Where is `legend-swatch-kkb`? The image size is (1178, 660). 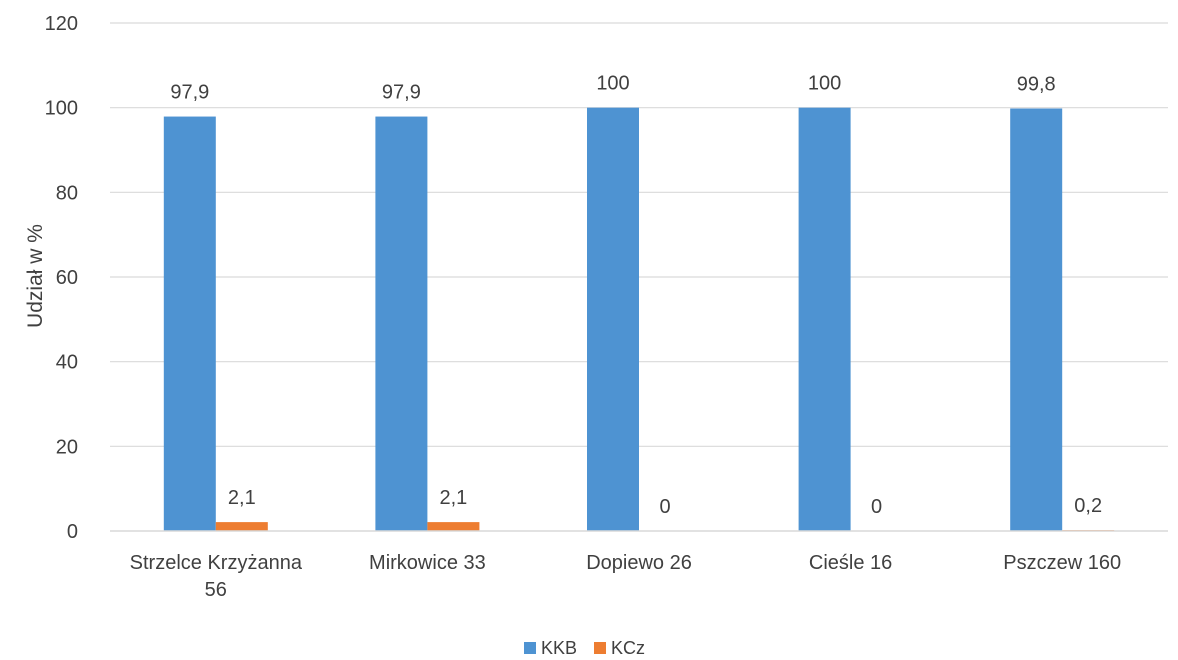
legend-swatch-kkb is located at coordinates (530, 648).